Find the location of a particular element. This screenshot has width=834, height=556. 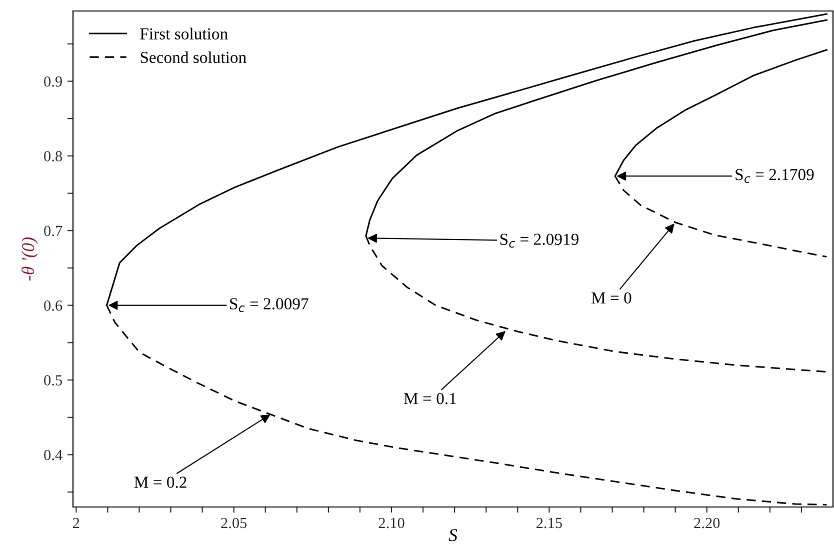

y-axis-title: -θ '(0) is located at coordinates (29, 258).